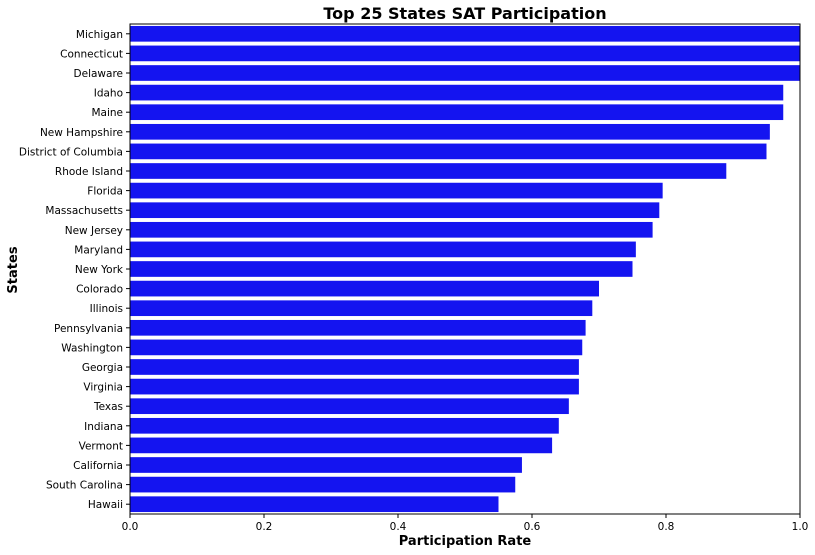 The image size is (815, 555). I want to click on y-tick-label: District of Columbia, so click(71, 152).